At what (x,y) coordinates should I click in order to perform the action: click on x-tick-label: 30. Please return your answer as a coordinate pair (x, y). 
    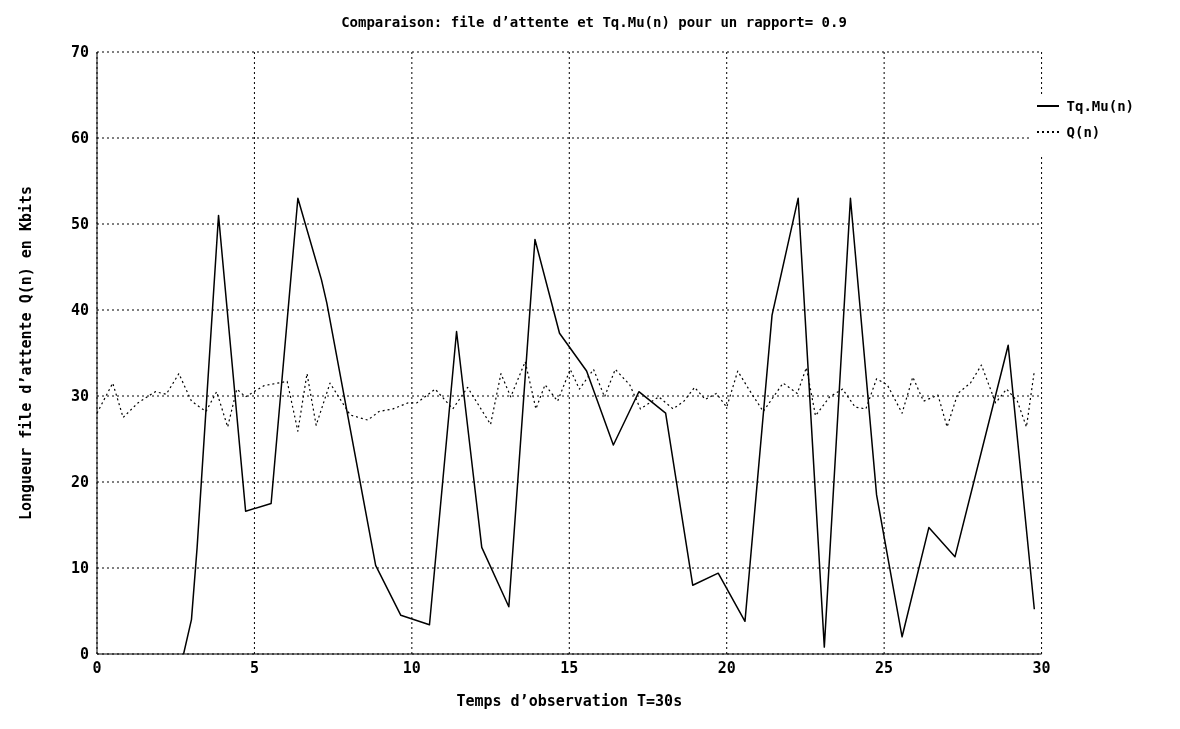
    Looking at the image, I should click on (1041, 667).